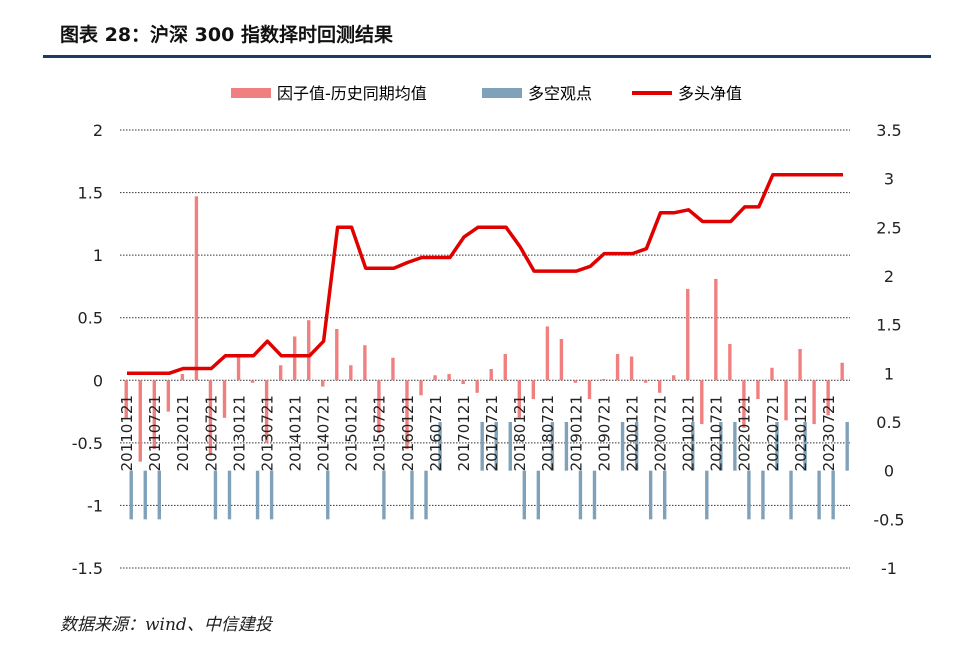 The height and width of the screenshot is (648, 972). I want to click on y-left-tick-label: -1, so click(95, 505).